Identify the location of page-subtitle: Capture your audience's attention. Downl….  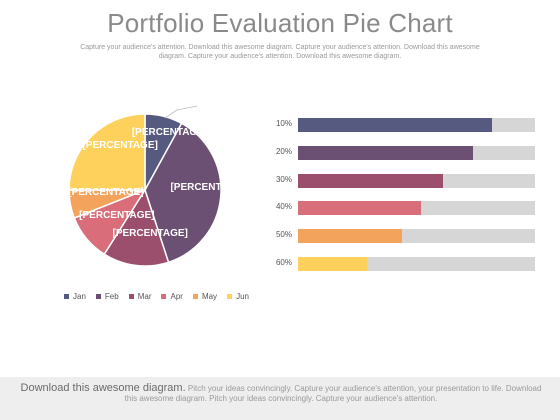
(280, 52).